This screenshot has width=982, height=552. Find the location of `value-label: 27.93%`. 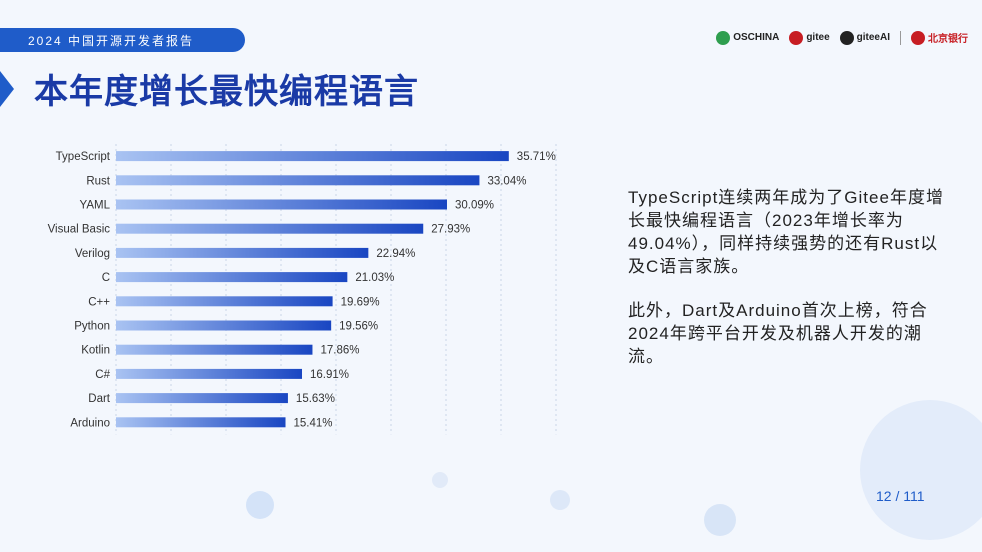

value-label: 27.93% is located at coordinates (450, 230).